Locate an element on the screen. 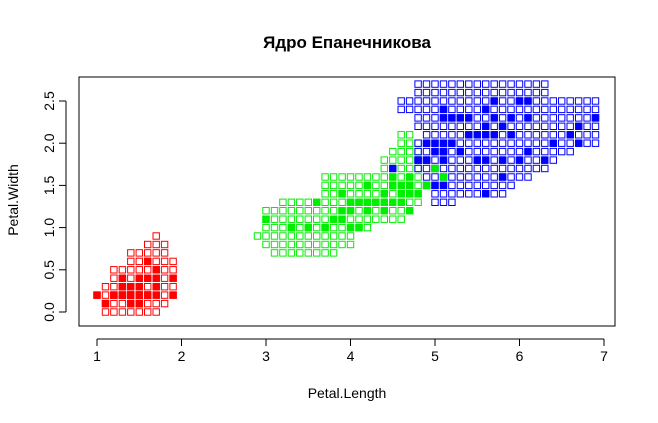  x-tick-label: 5 is located at coordinates (435, 356).